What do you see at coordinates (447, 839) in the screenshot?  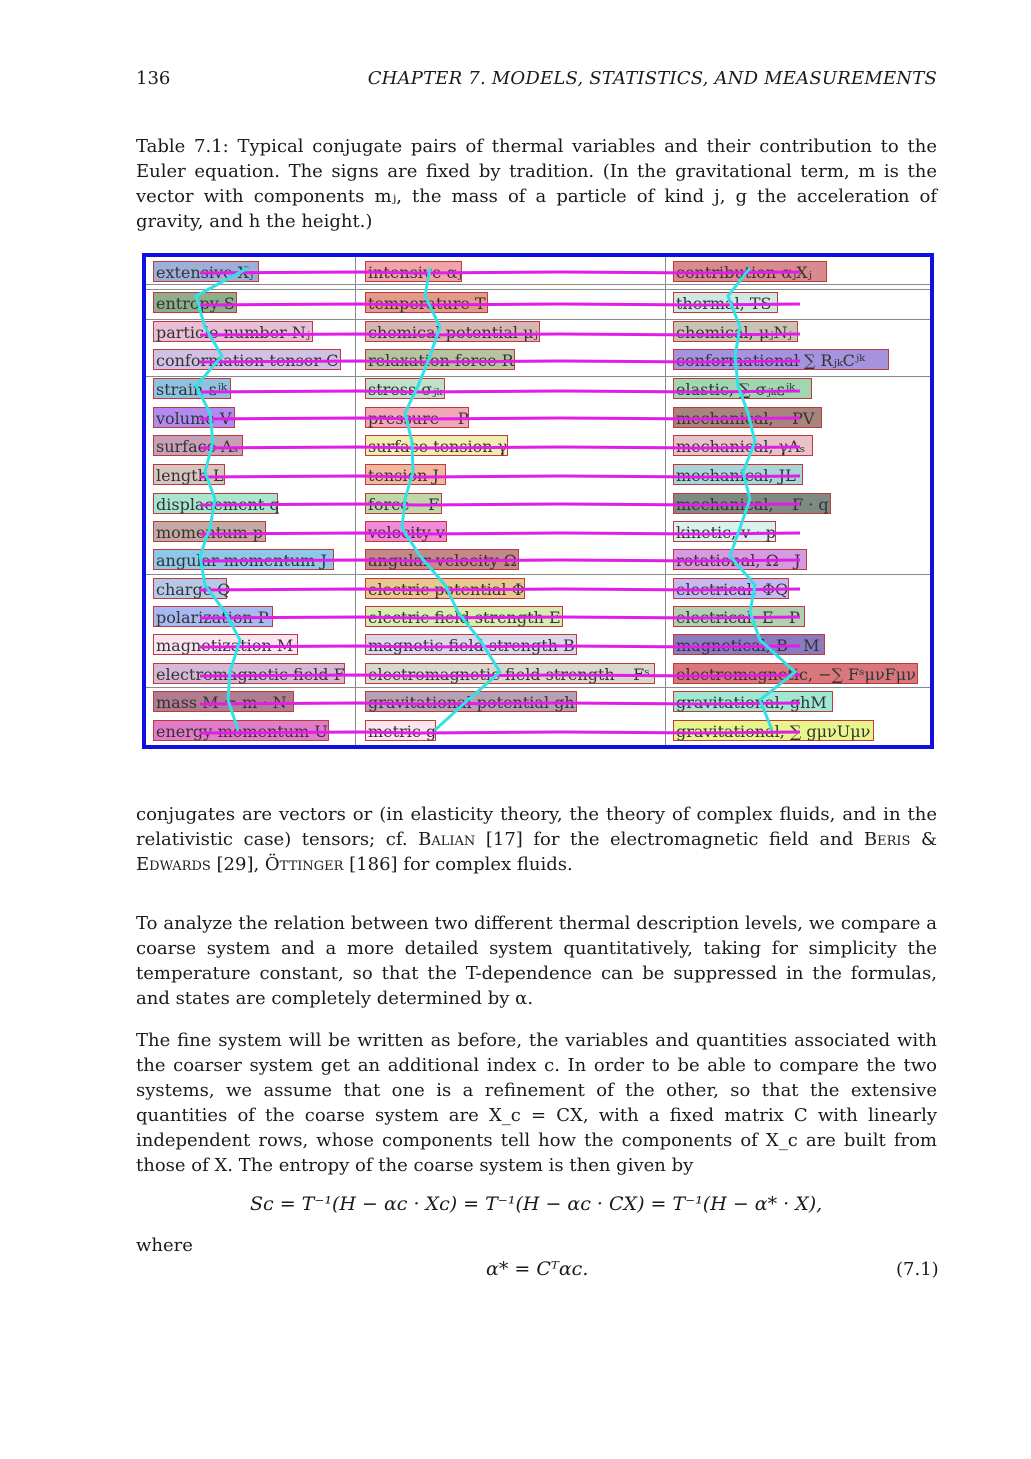 I see `citation-author: Balian` at bounding box center [447, 839].